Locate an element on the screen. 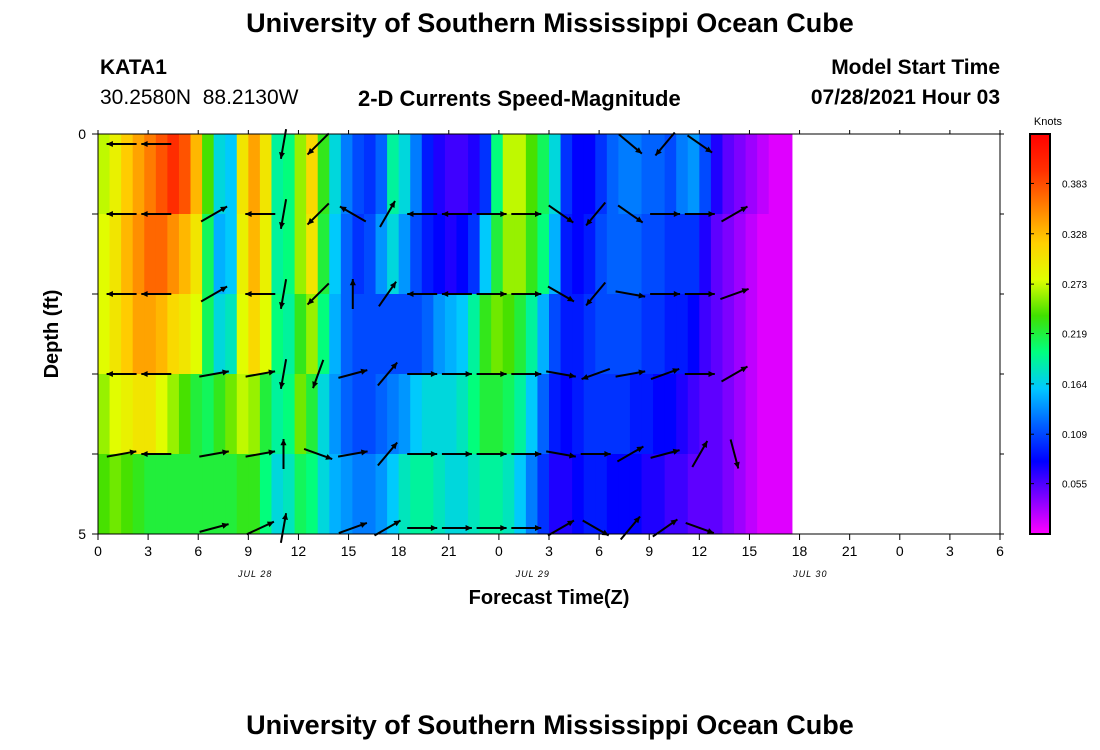 The width and height of the screenshot is (1100, 750). x-date-label: JUL 30 is located at coordinates (809, 574).